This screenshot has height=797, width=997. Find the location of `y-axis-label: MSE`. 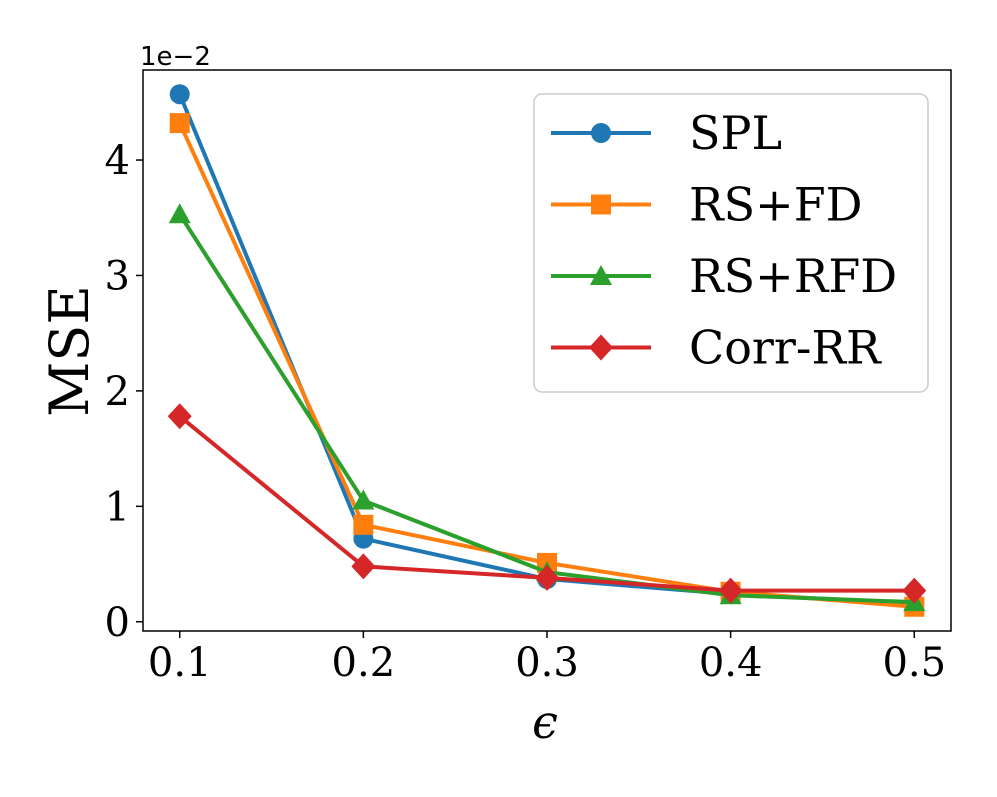

y-axis-label: MSE is located at coordinates (69, 351).